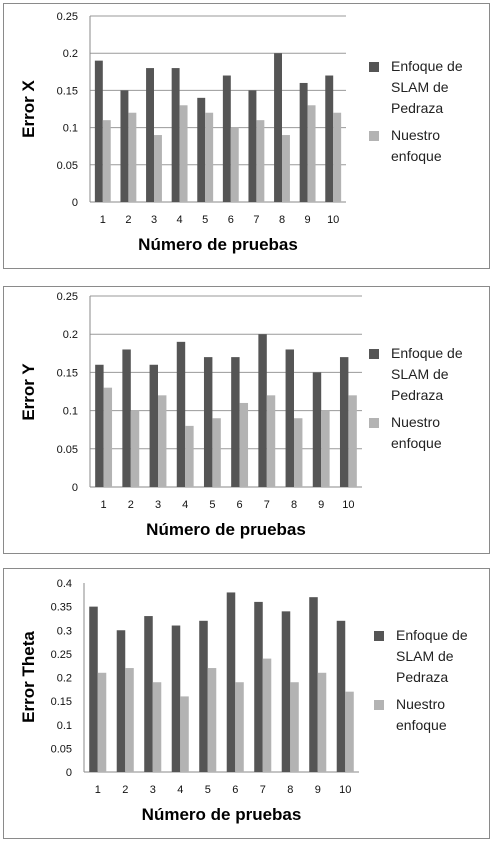 The image size is (494, 841). What do you see at coordinates (28, 109) in the screenshot?
I see `y-axis-title: Error X` at bounding box center [28, 109].